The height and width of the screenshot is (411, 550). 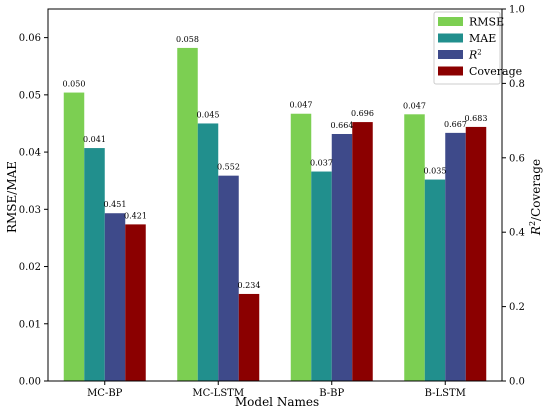 I want to click on left-y-tick-label: 0.03, so click(x=30, y=210).